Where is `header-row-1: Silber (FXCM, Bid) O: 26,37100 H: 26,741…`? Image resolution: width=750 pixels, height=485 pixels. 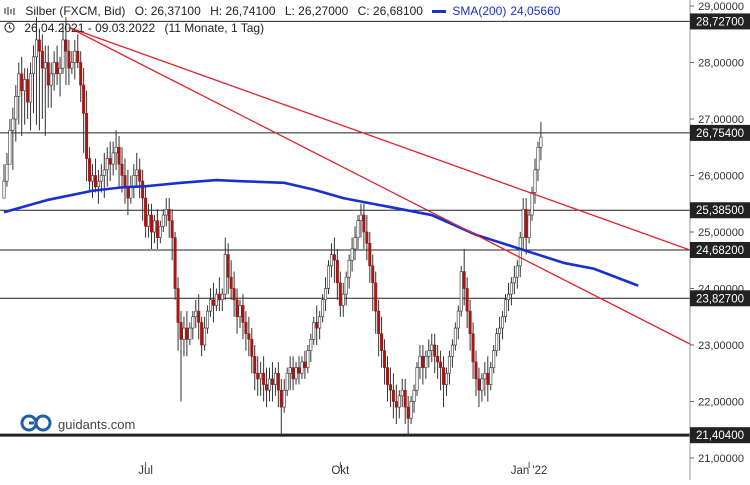 header-row-1: Silber (FXCM, Bid) O: 26,37100 H: 26,741… is located at coordinates (285, 11).